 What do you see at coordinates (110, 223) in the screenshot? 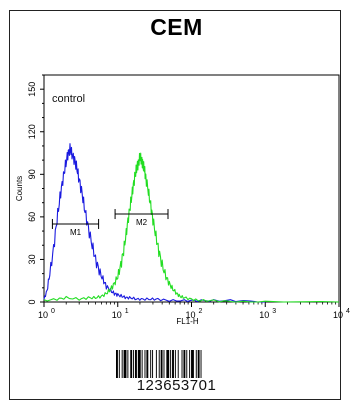
I see `marker-layer: M1 M2` at bounding box center [110, 223].